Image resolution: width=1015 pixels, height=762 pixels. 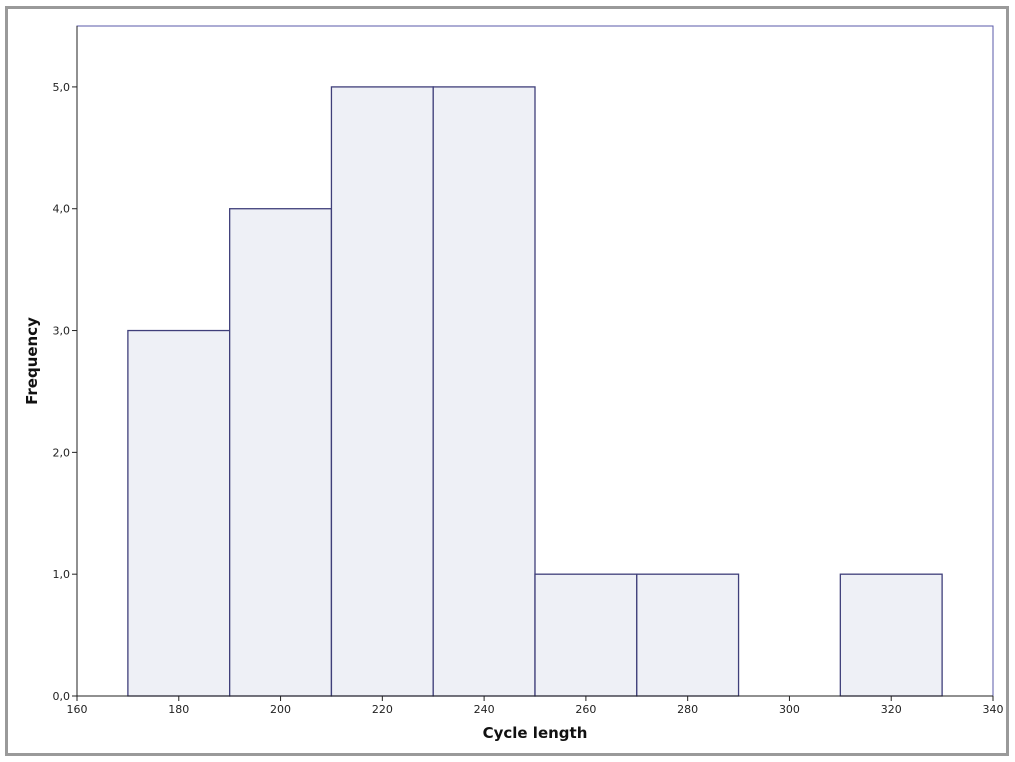 What do you see at coordinates (32, 361) in the screenshot?
I see `y-axis-title: Frequency` at bounding box center [32, 361].